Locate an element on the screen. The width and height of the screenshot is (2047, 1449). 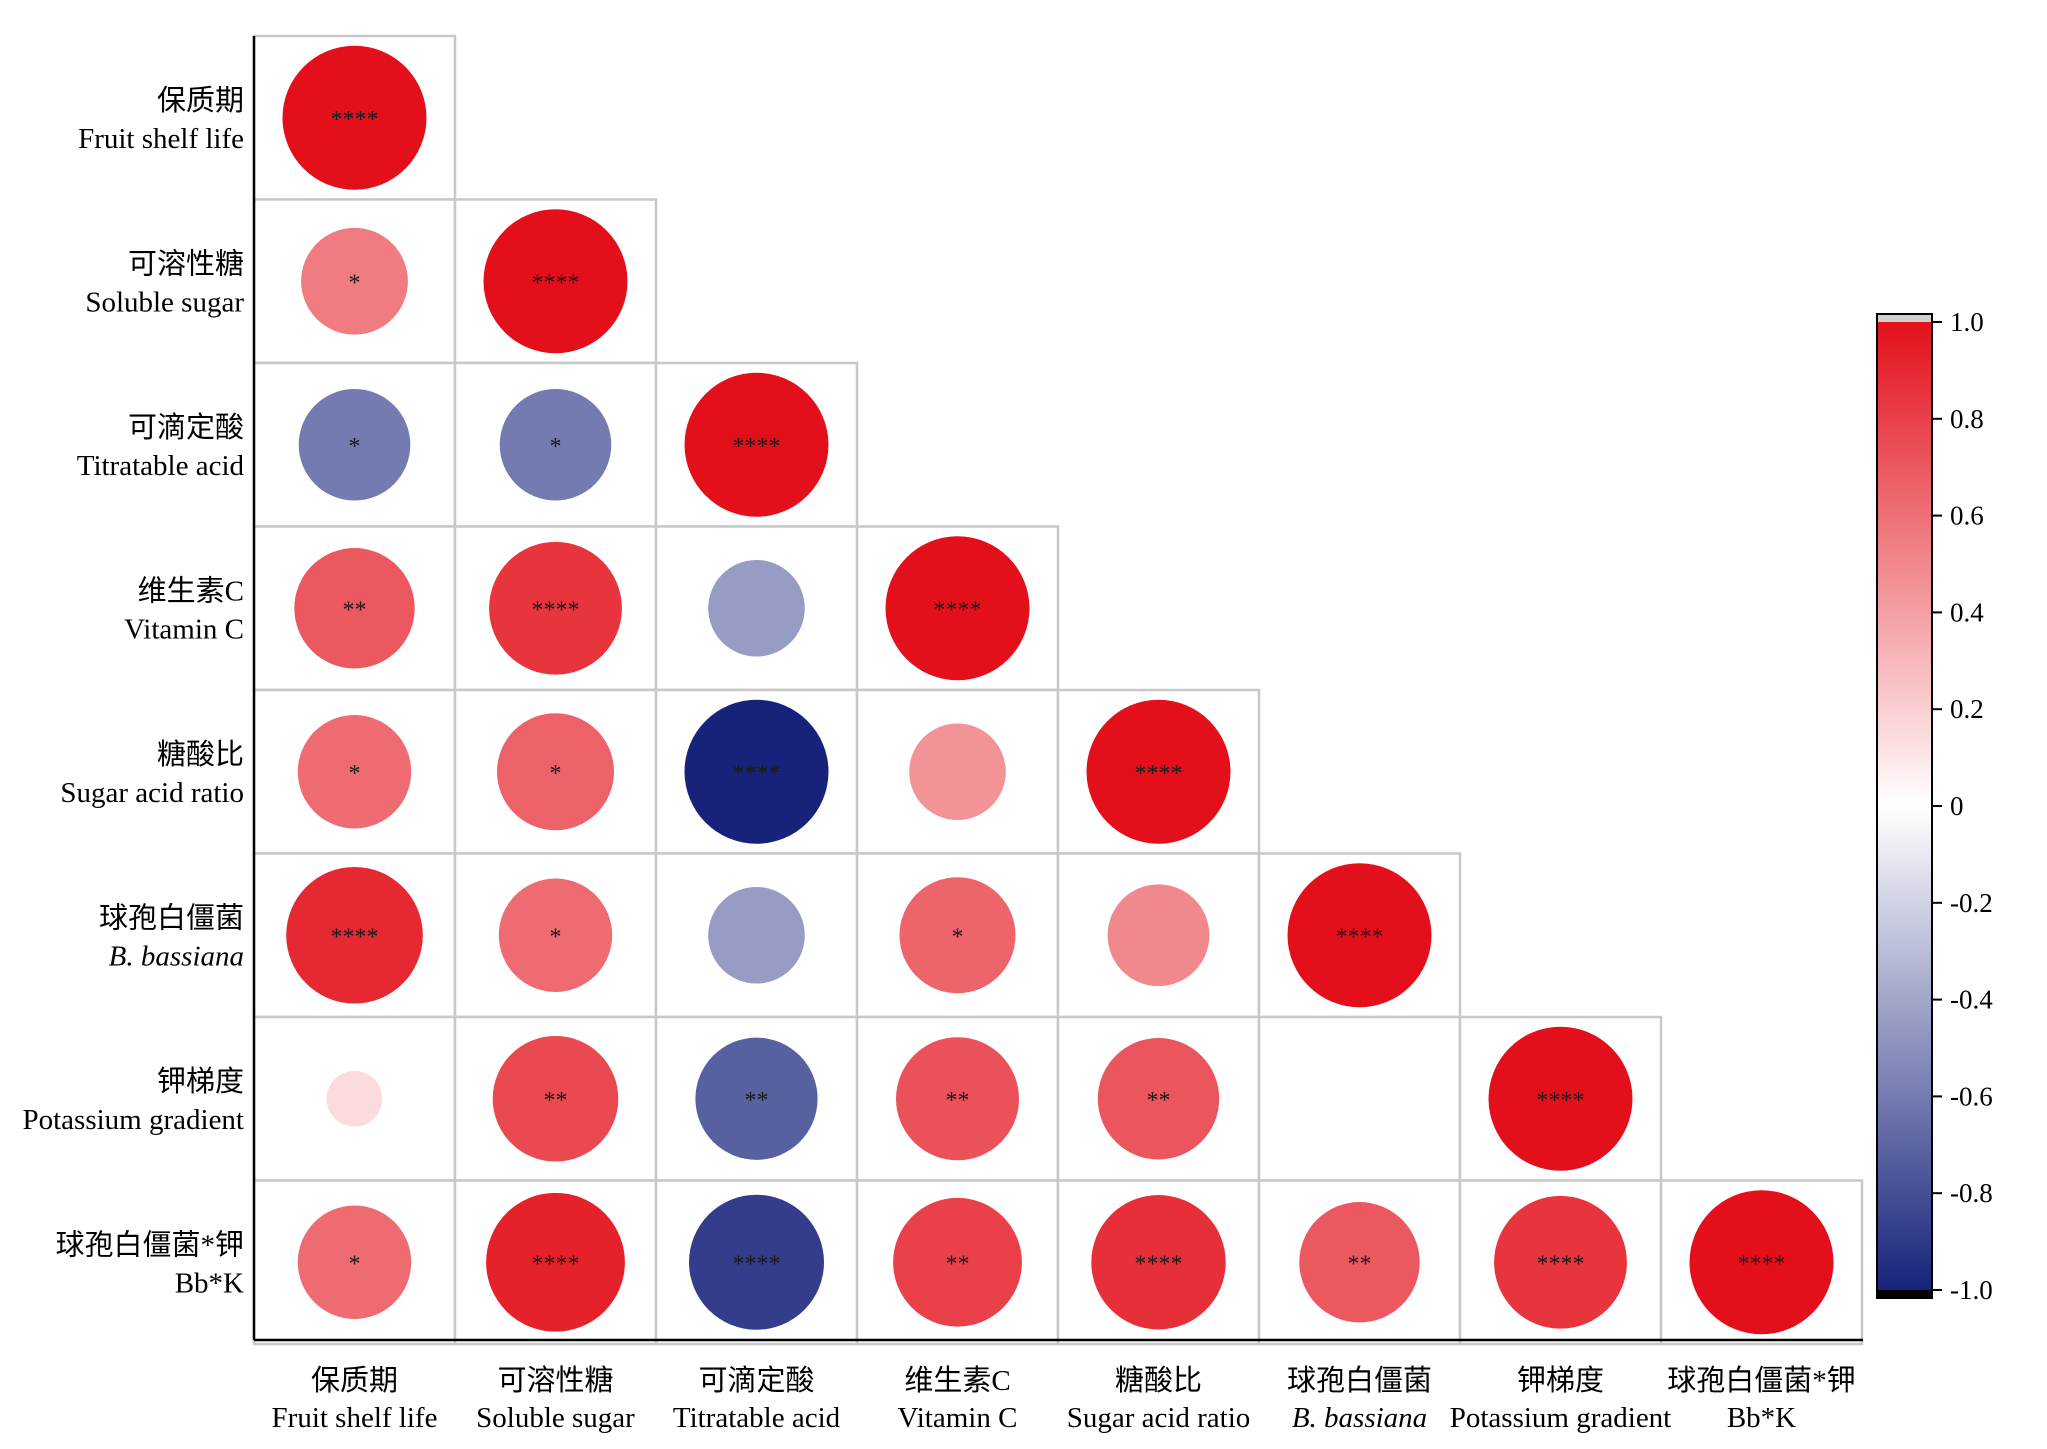
colorbar-tick-label: -1.0 is located at coordinates (1971, 1290).